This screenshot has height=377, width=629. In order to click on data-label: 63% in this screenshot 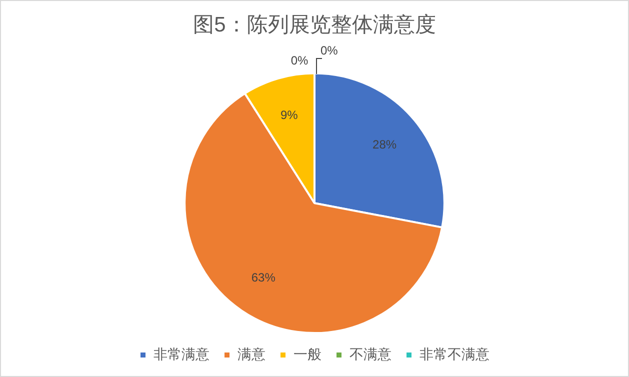, I will do `click(263, 277)`.